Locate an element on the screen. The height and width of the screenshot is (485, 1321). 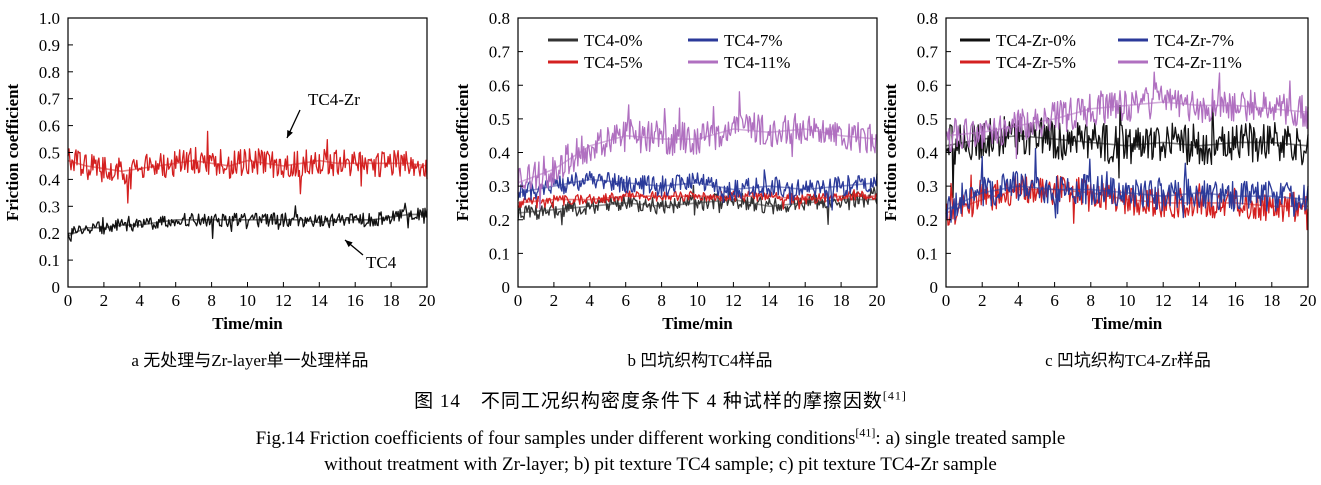
y-tick-label: 0.6 is located at coordinates (927, 85).